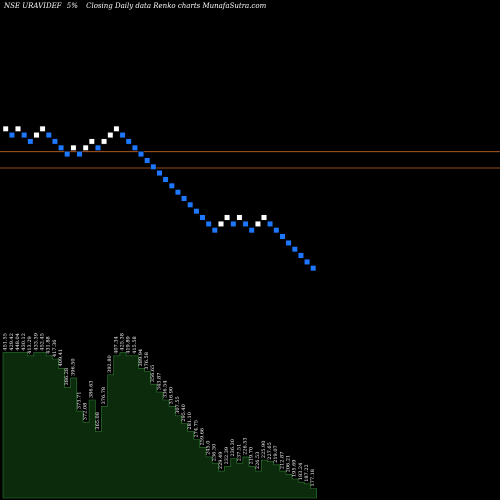 This screenshot has height=500, width=500. Describe the element at coordinates (246, 446) in the screenshot. I see `brick-value-label-40: 226.53` at that location.